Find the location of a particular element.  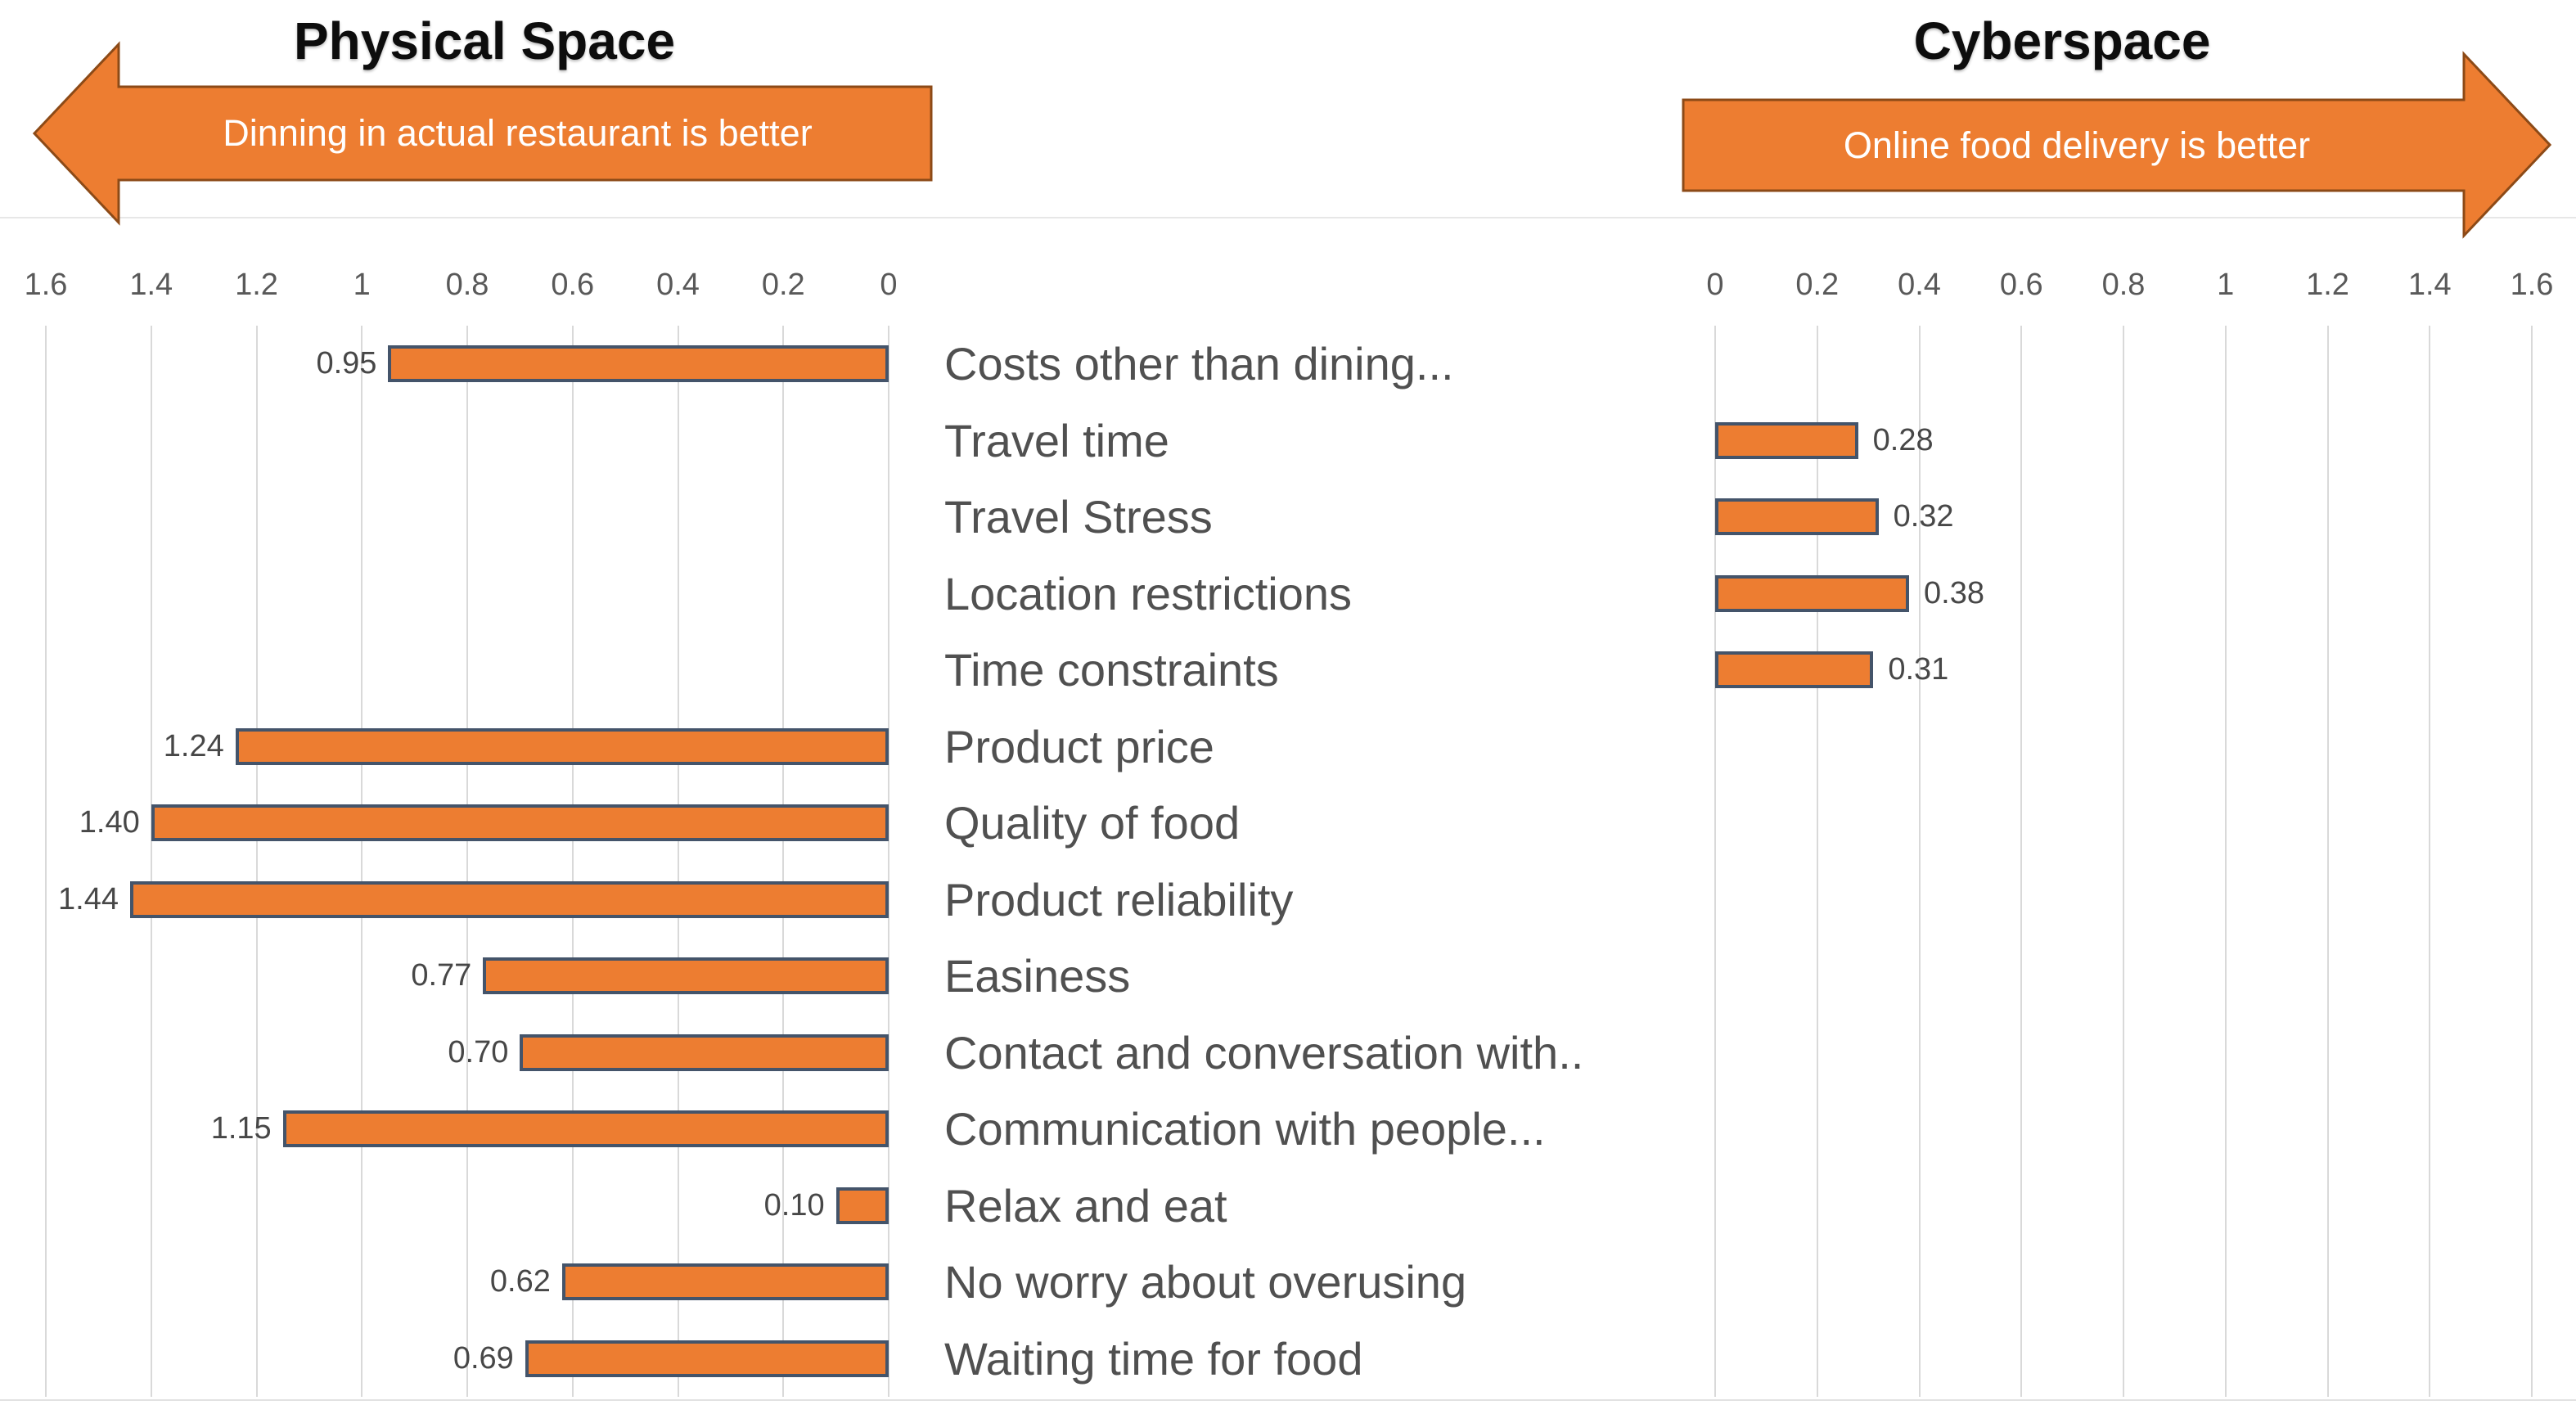

category-label: Easiness is located at coordinates (1037, 976).